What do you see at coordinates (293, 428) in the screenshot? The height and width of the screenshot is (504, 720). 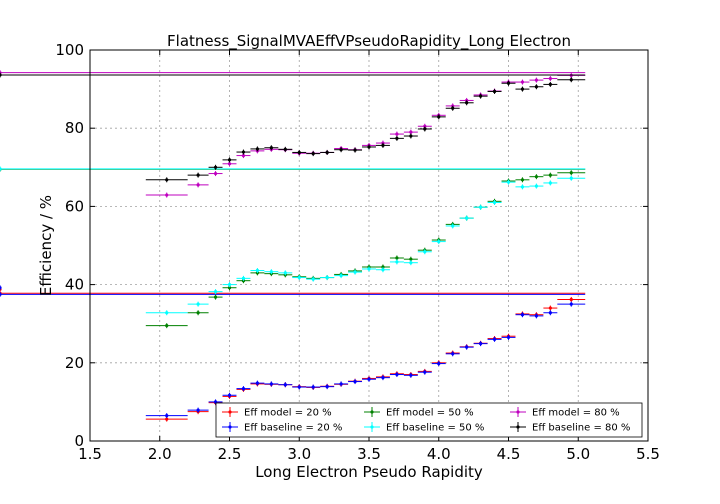 I see `legend-label: Eff baseline = 20 %` at bounding box center [293, 428].